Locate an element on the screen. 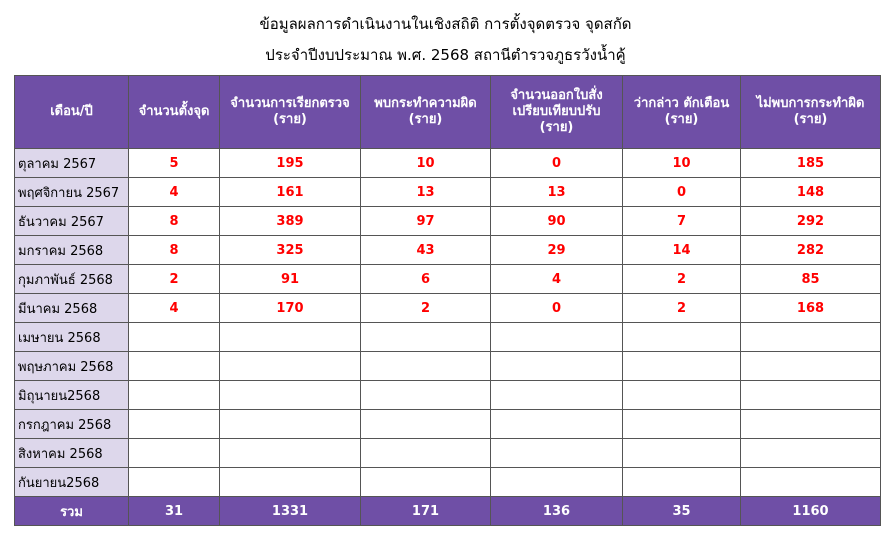  value-cell: 170 is located at coordinates (290, 308).